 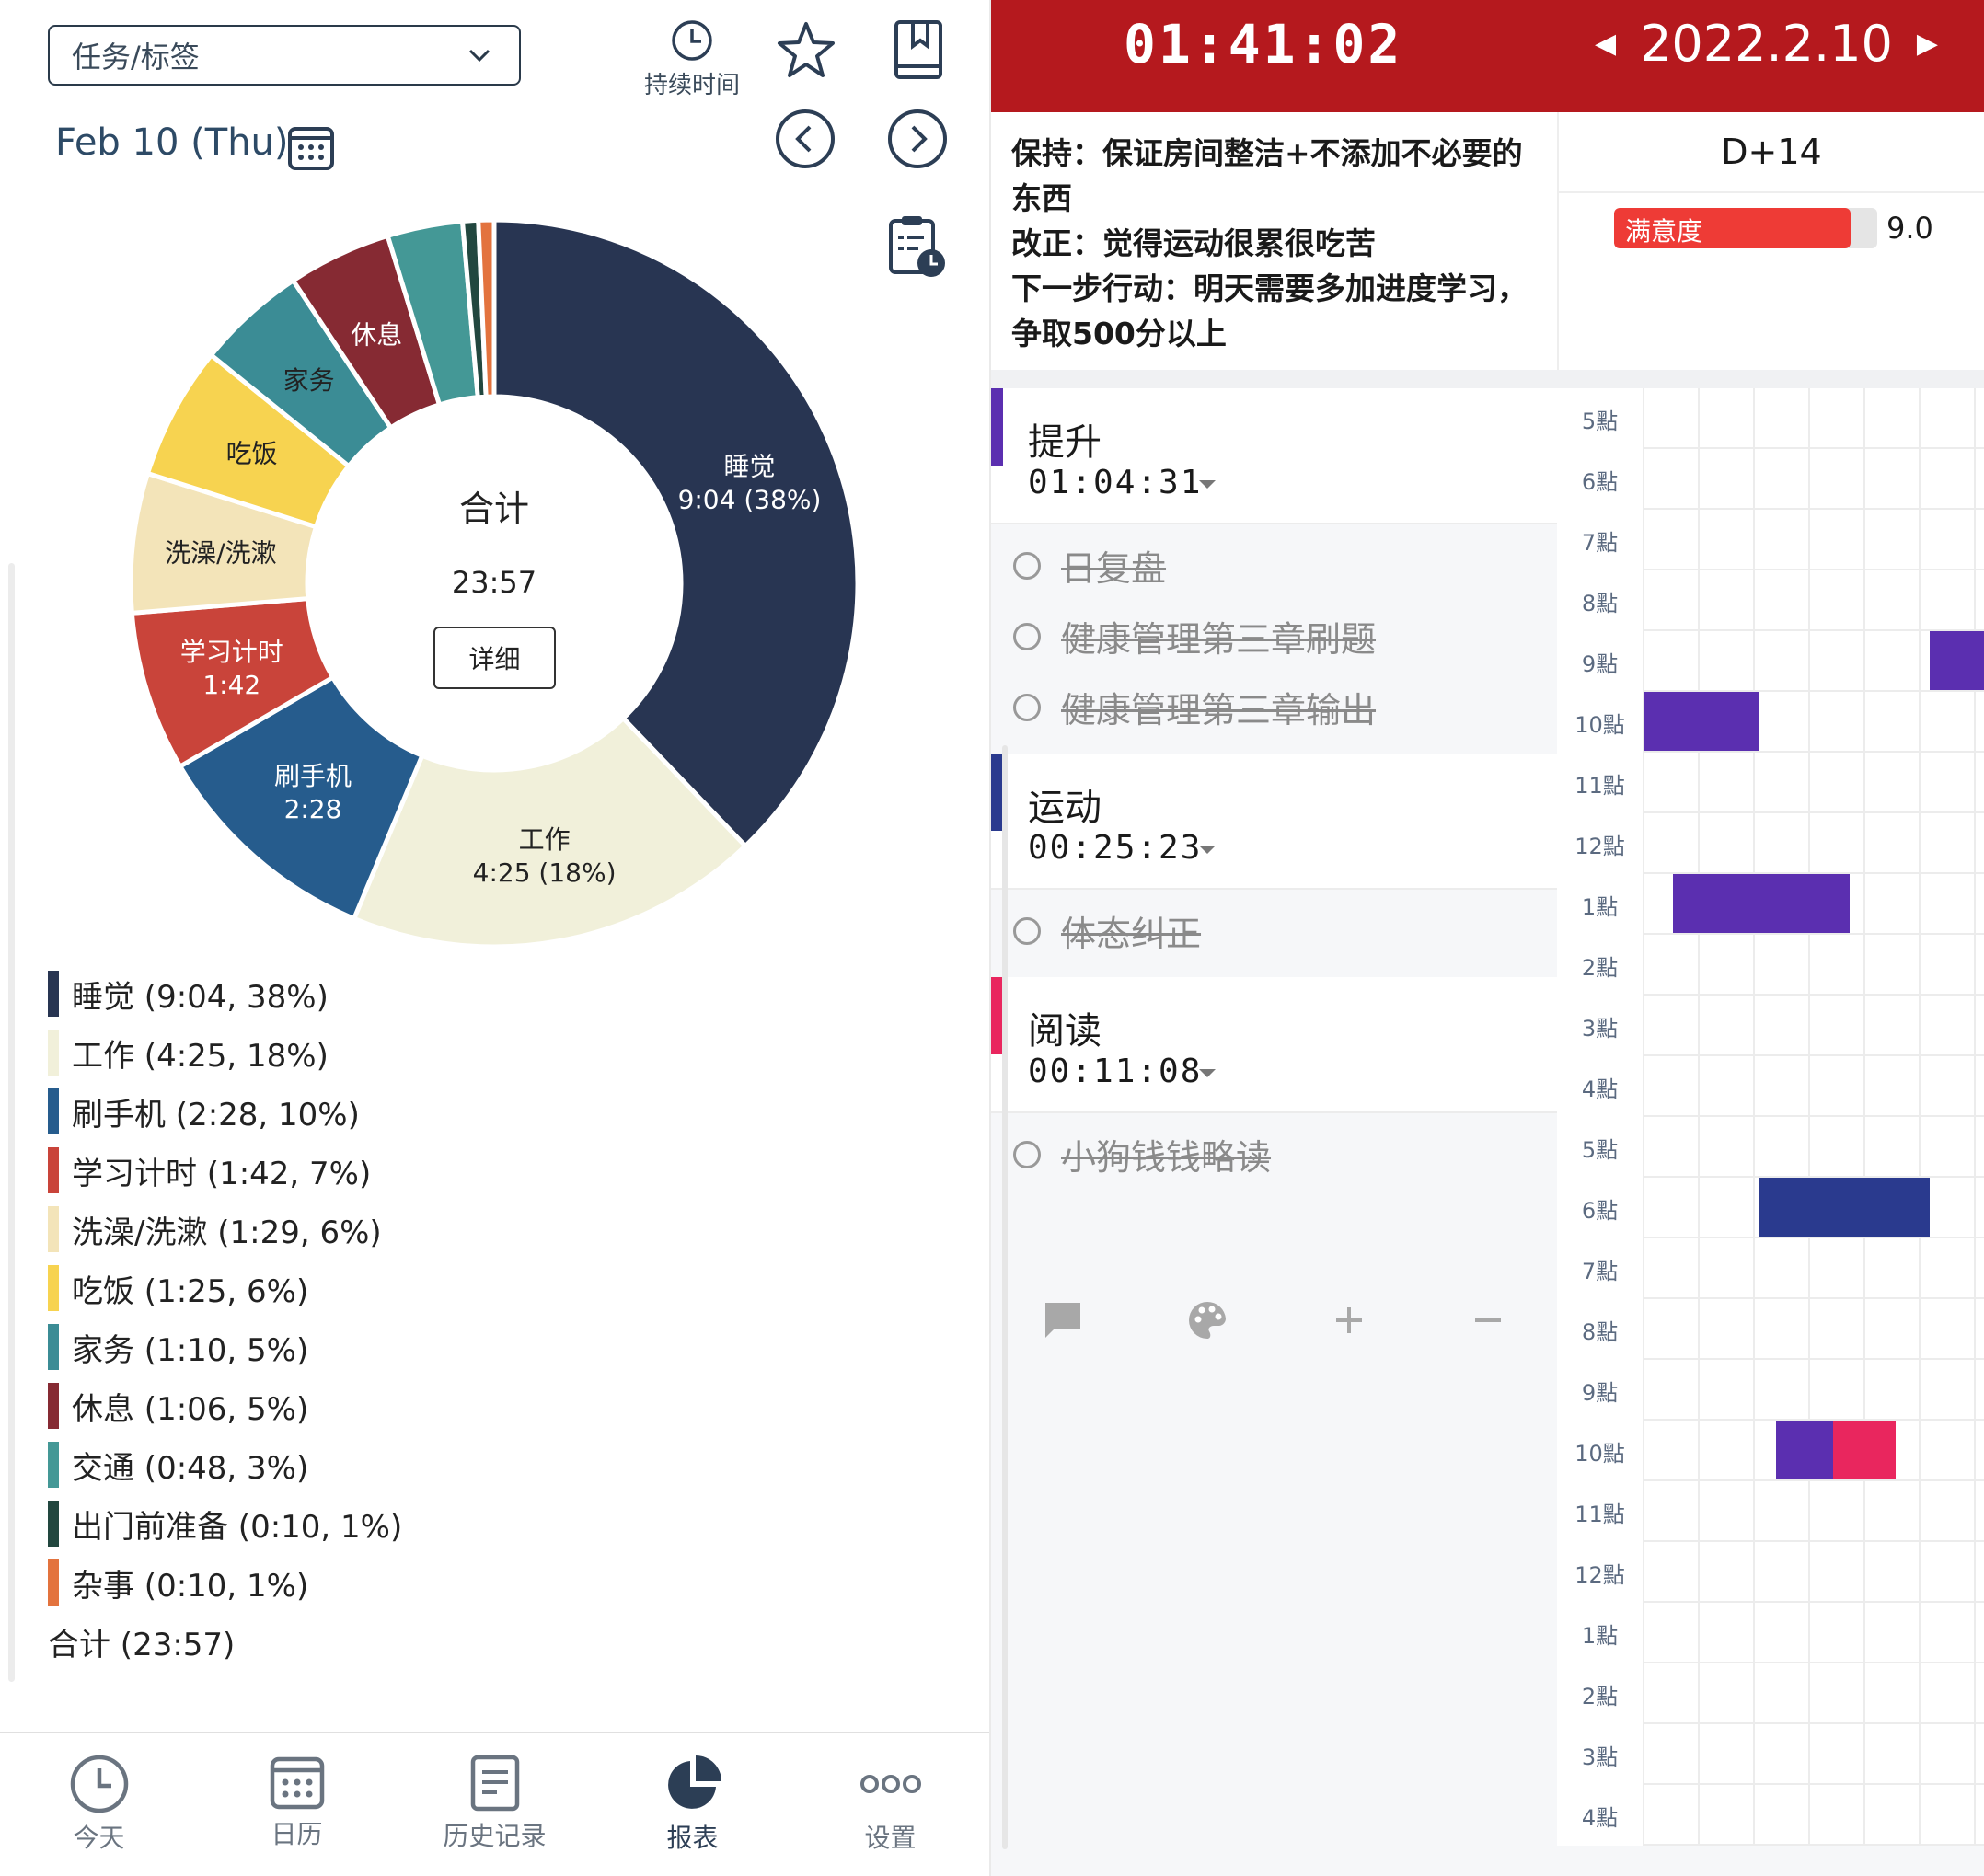 What do you see at coordinates (692, 59) in the screenshot?
I see `duration-button: 持续时间` at bounding box center [692, 59].